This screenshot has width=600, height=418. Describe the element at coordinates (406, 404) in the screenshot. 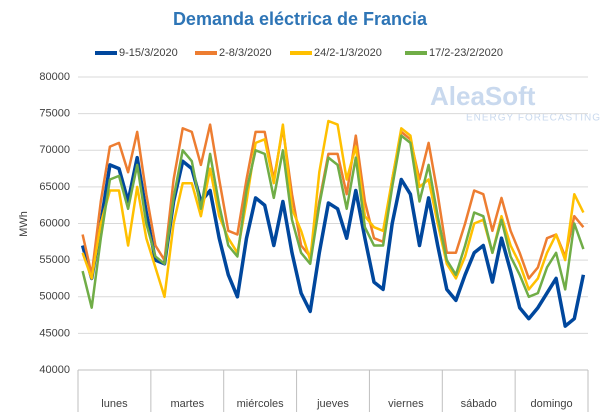

I see `x-tick-label: viernes` at that location.